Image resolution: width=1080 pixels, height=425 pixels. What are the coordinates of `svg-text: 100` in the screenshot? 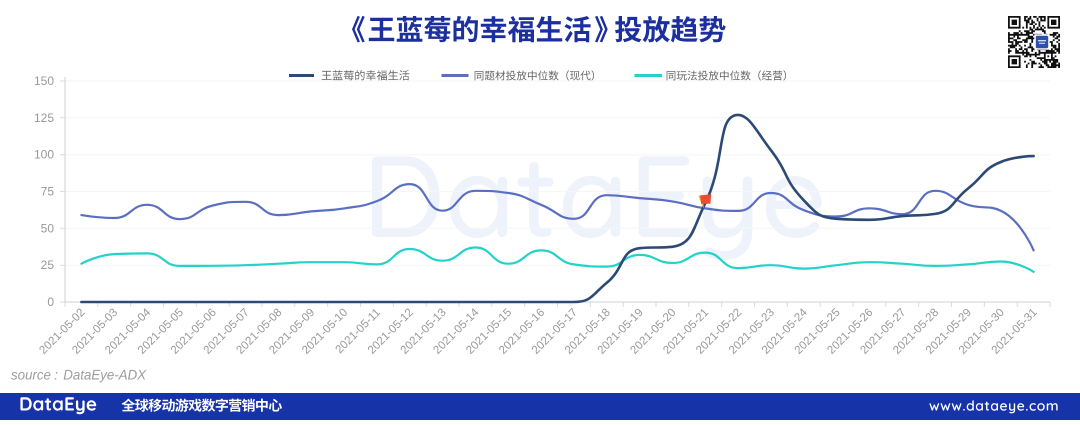 It's located at (44, 155).